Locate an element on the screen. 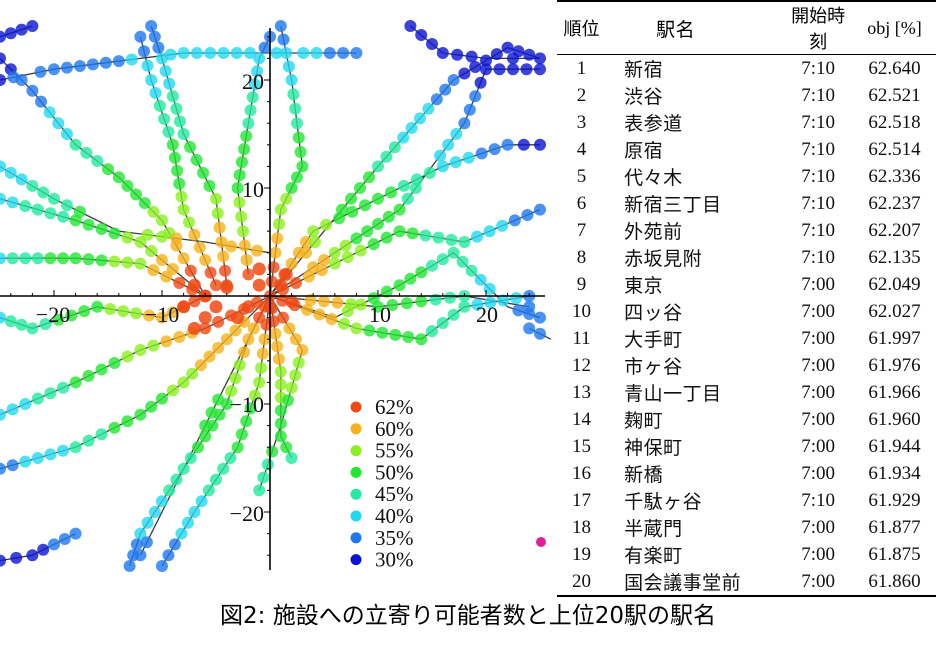  table-row: 8 赤坂見附 7:10 62.135 is located at coordinates (746, 257).